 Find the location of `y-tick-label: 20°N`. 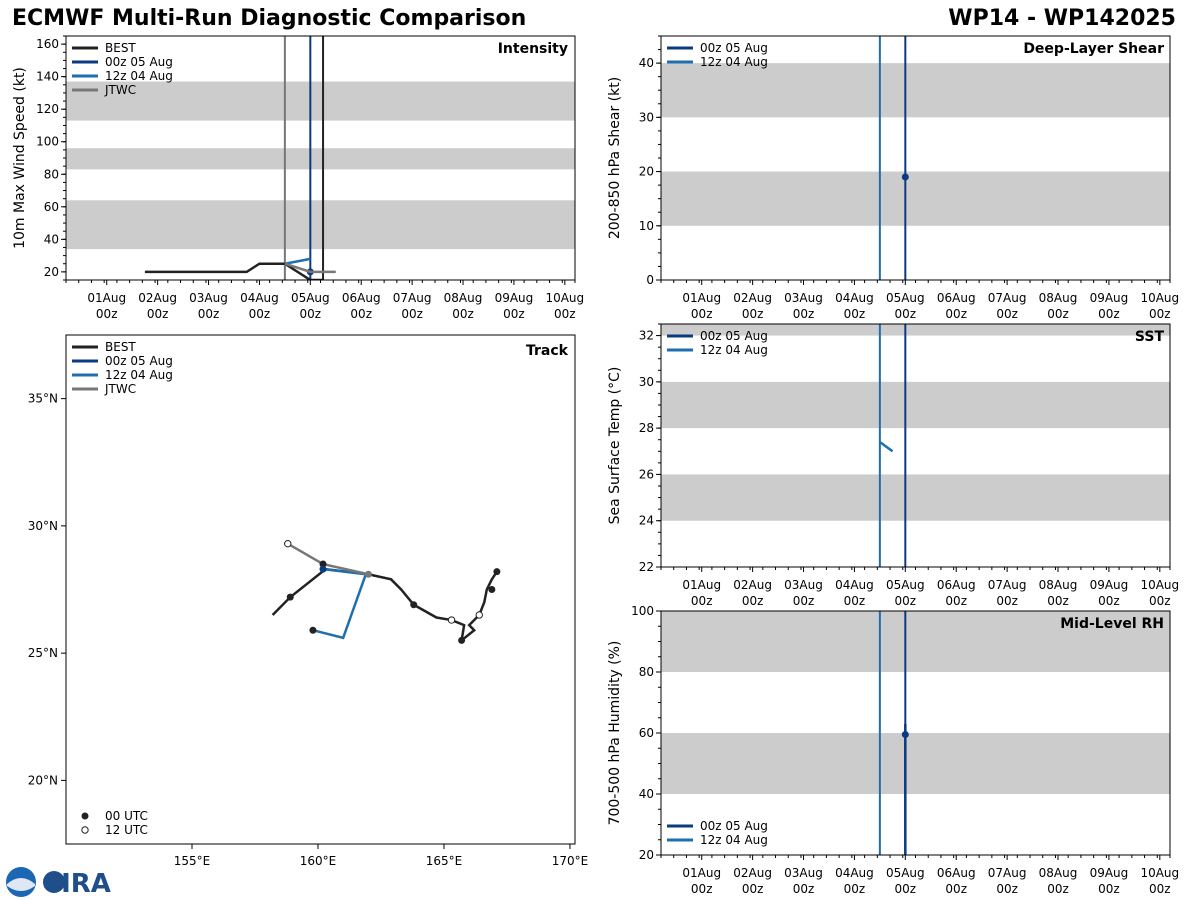

y-tick-label: 20°N is located at coordinates (43, 780).